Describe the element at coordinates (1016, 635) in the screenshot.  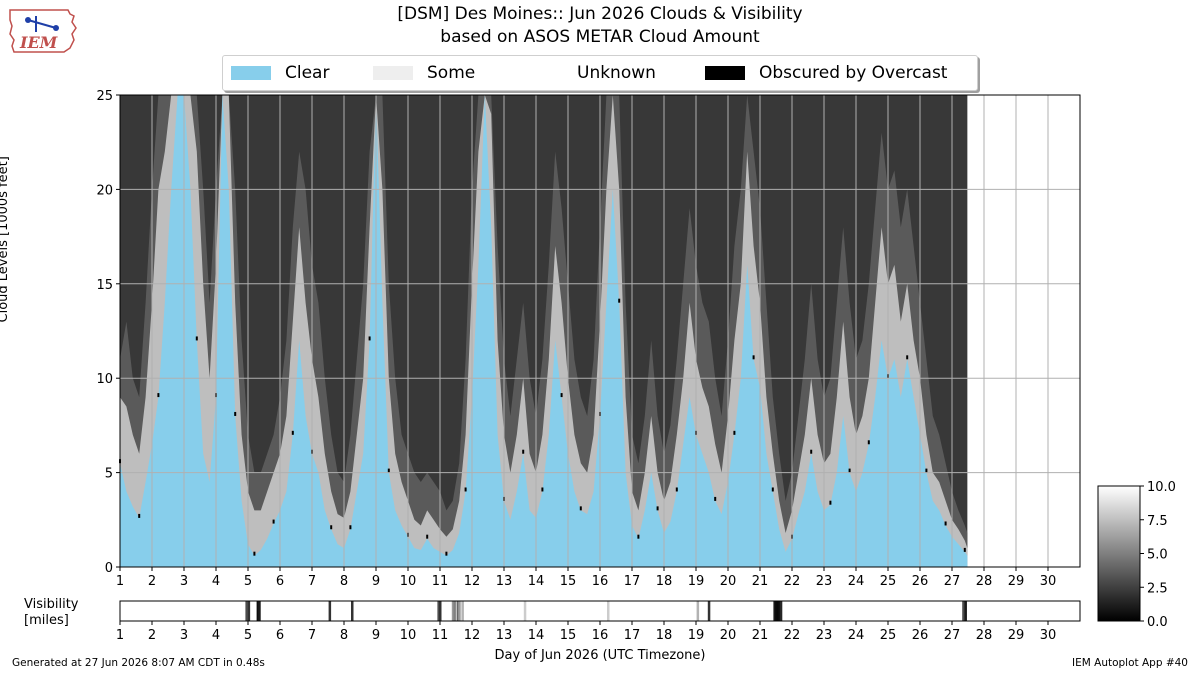
I see `vis-x-tick-label: 29` at that location.